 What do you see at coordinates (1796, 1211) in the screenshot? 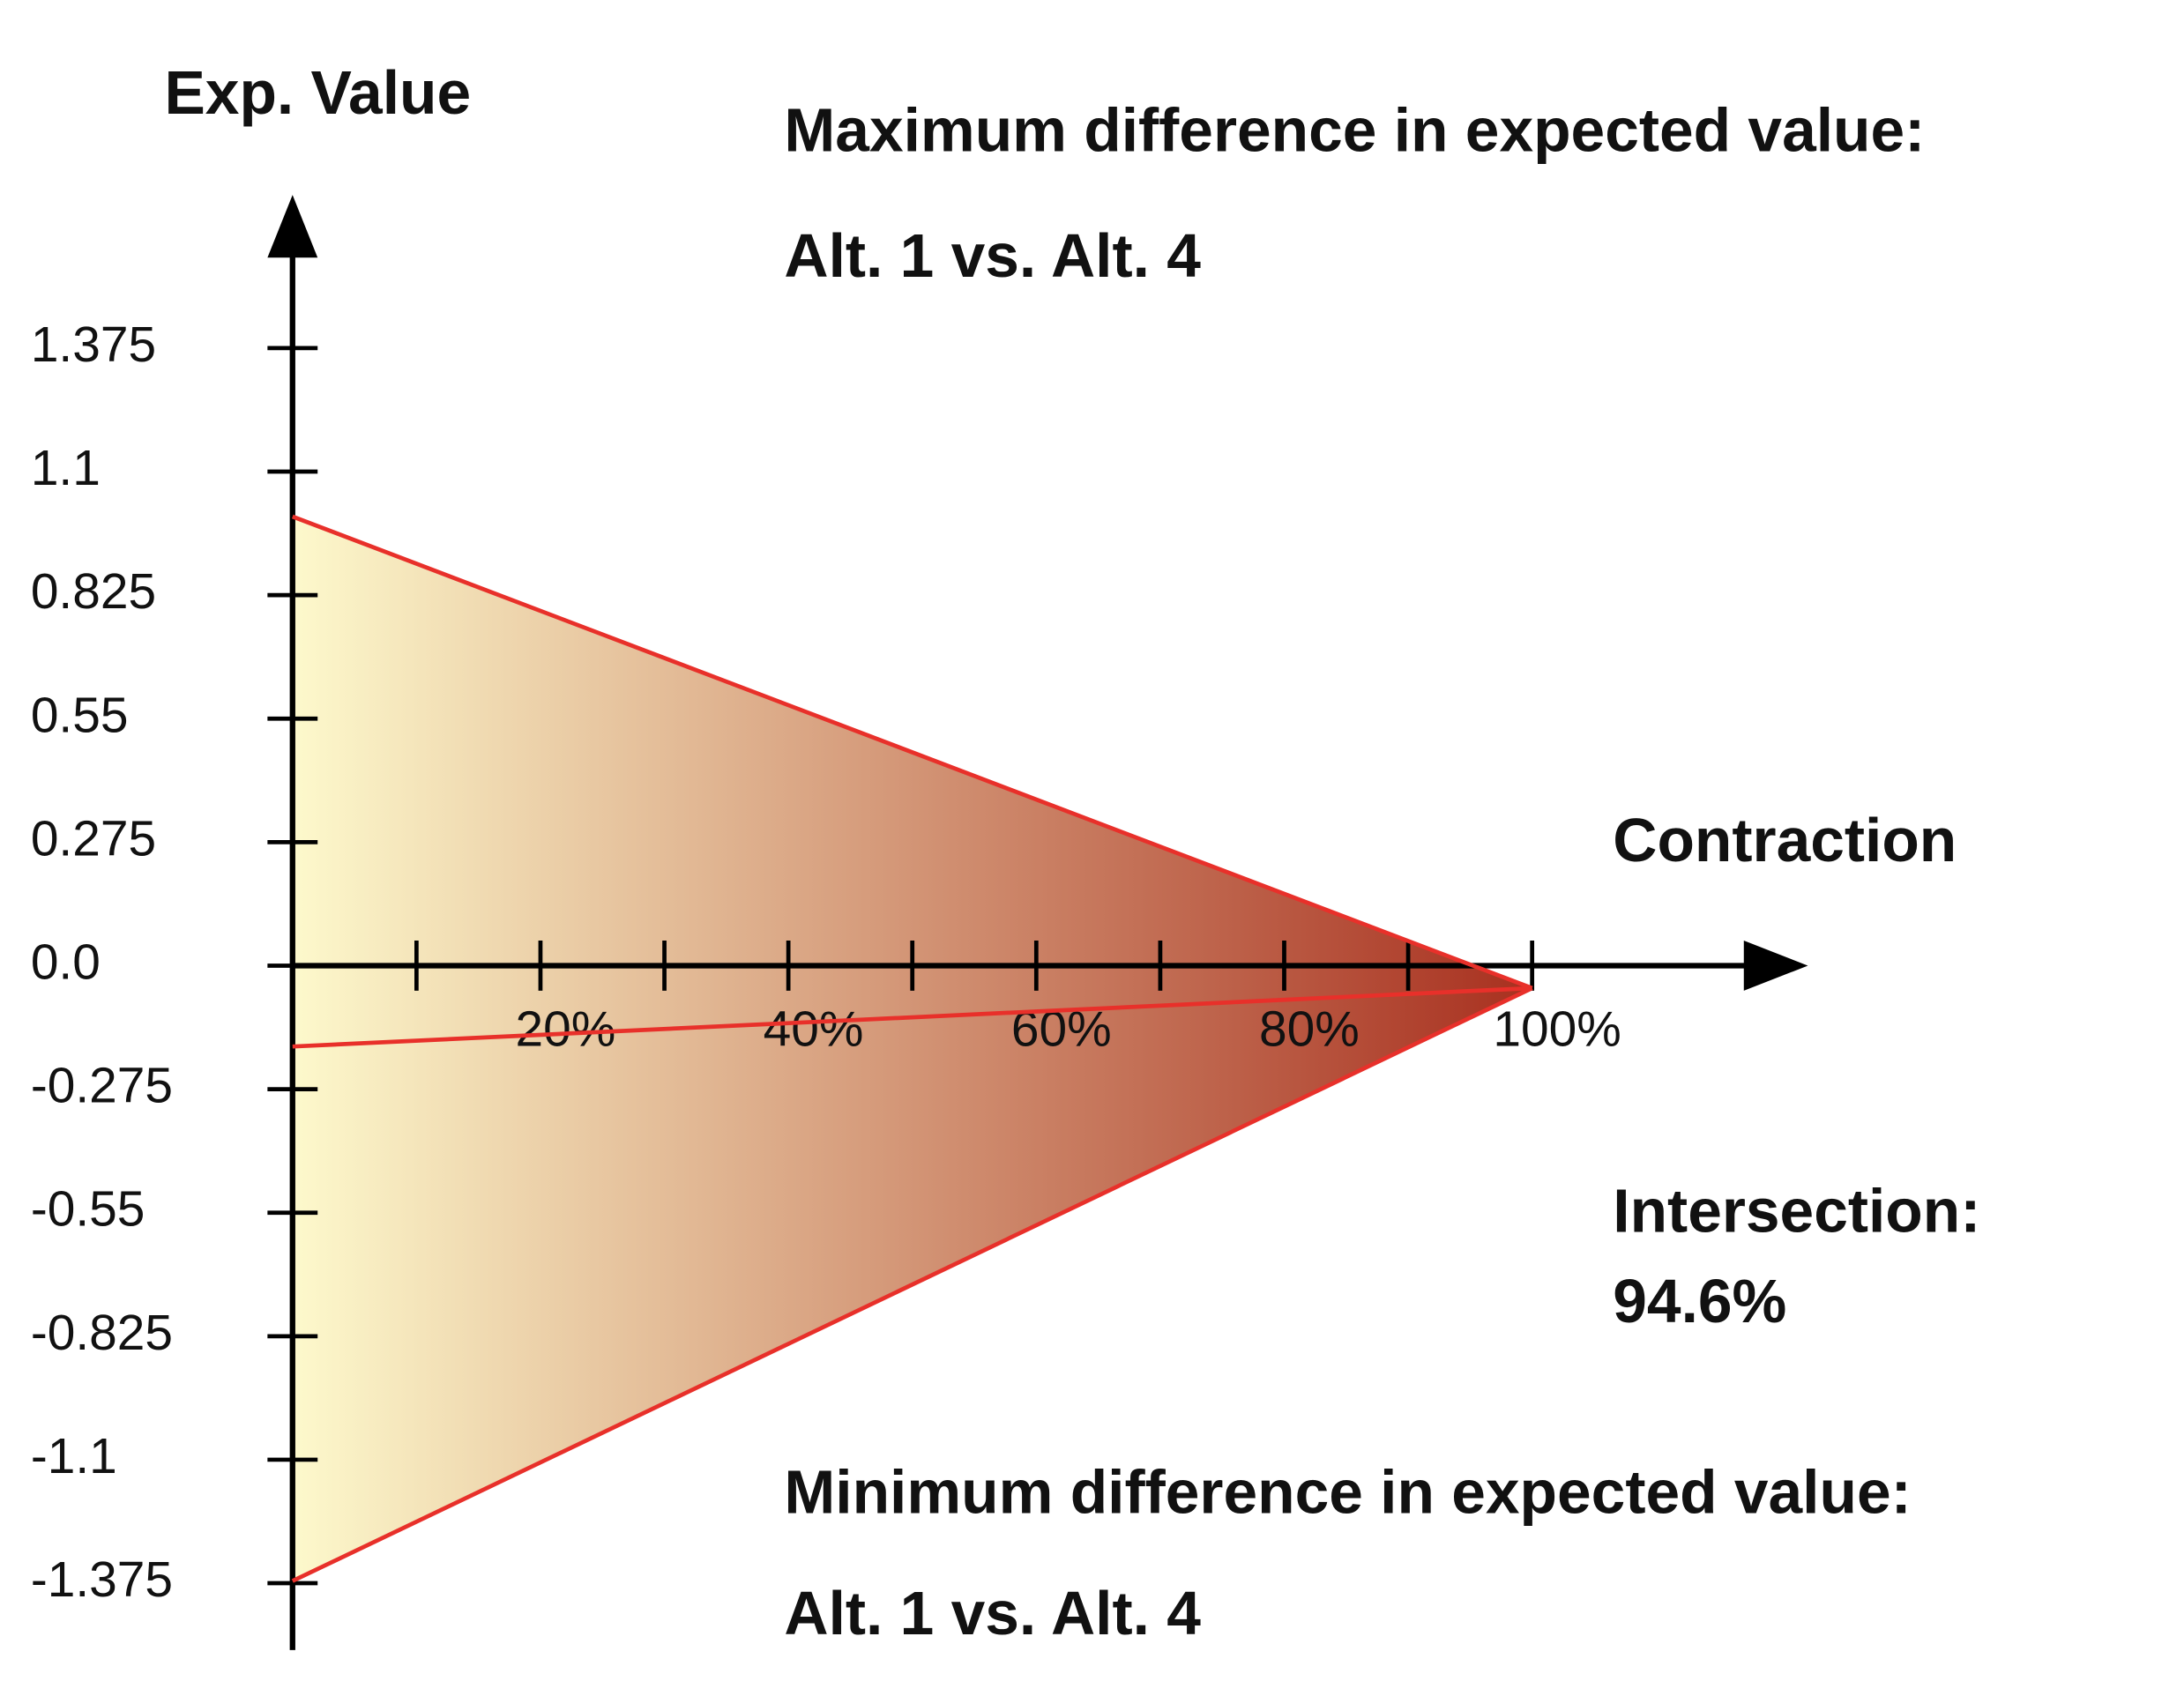
I see `annotation: Intersection:` at bounding box center [1796, 1211].